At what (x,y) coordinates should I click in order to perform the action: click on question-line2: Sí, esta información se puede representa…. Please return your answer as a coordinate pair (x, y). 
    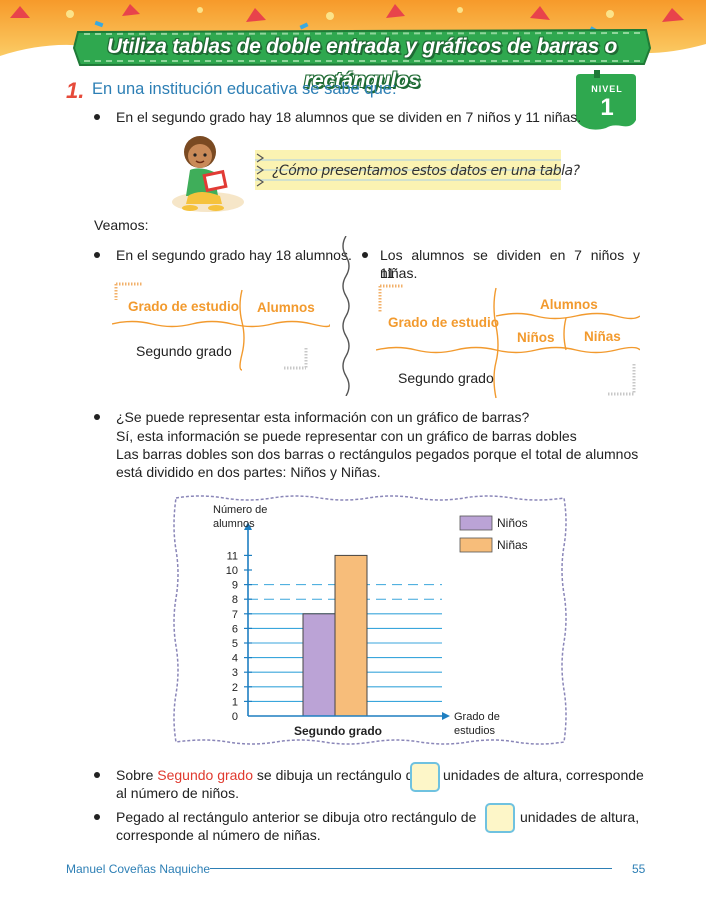
    Looking at the image, I should click on (346, 436).